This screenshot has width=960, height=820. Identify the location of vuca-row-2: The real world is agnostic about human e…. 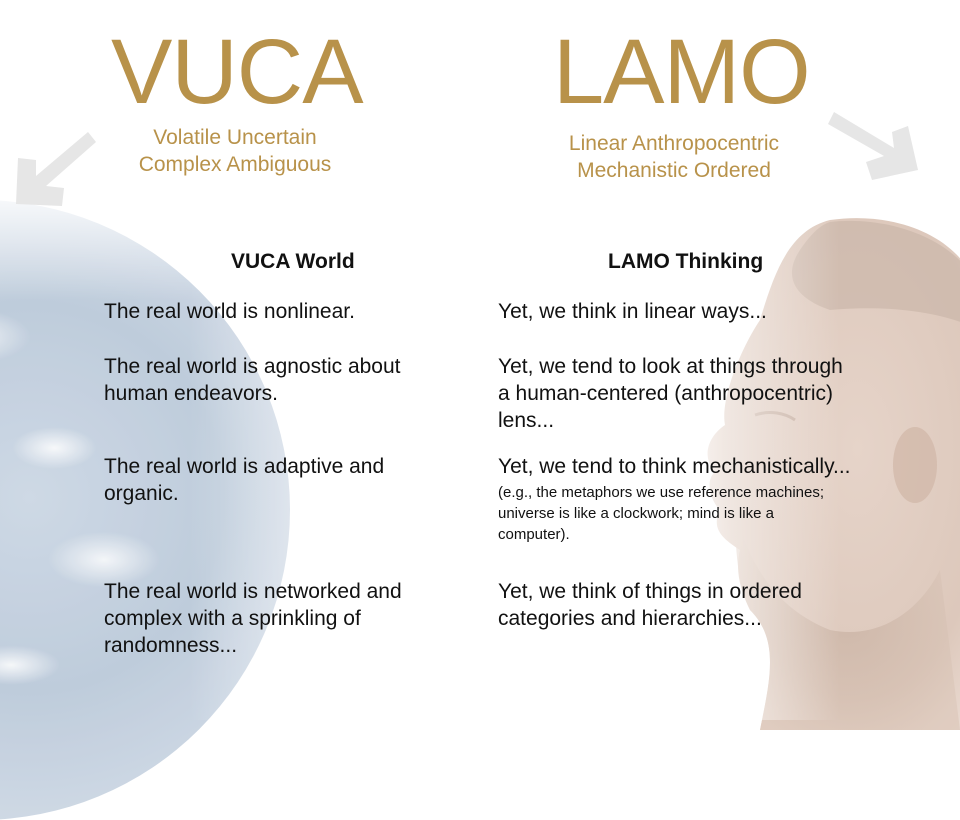
(304, 380).